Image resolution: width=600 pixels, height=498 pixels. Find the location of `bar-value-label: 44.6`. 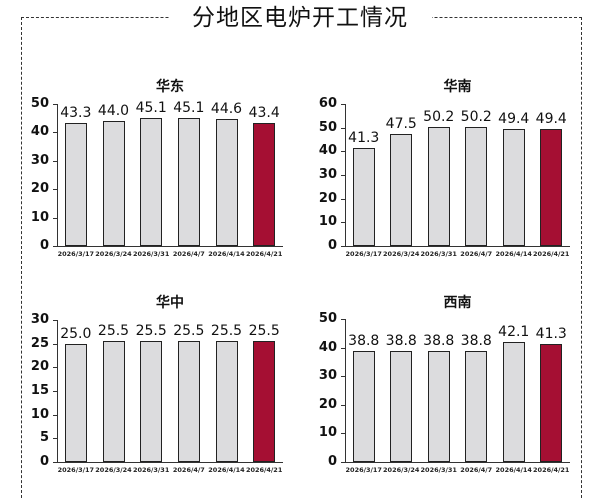

bar-value-label: 44.6 is located at coordinates (226, 109).